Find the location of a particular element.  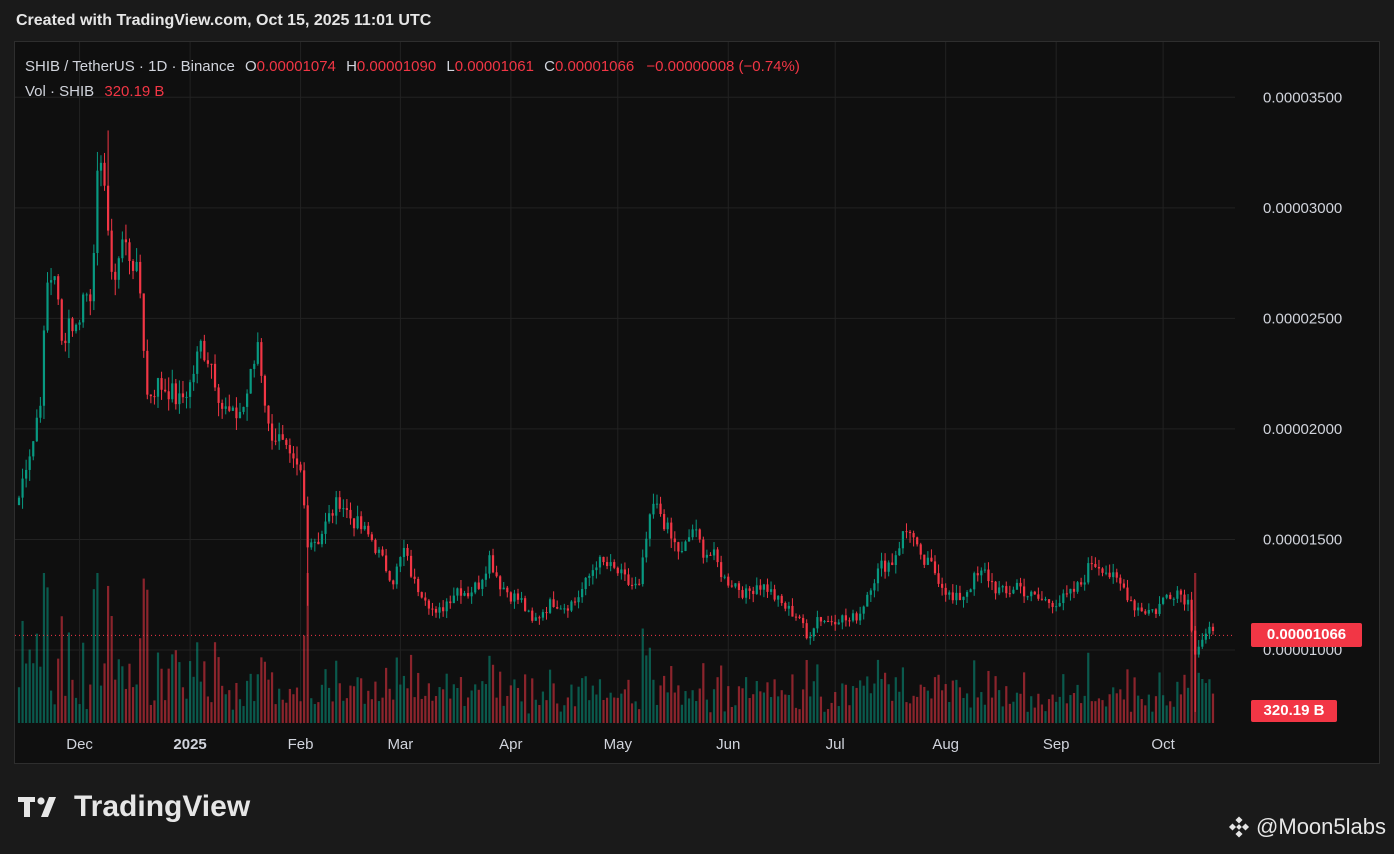

tradingview-logo: TradingView is located at coordinates (134, 807).